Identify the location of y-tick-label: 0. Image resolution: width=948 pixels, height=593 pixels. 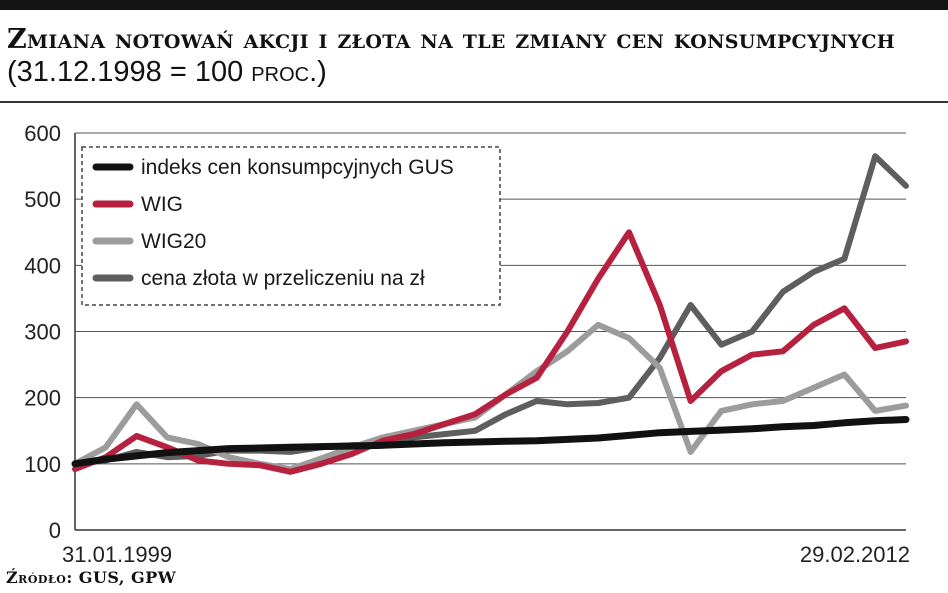
(55, 530).